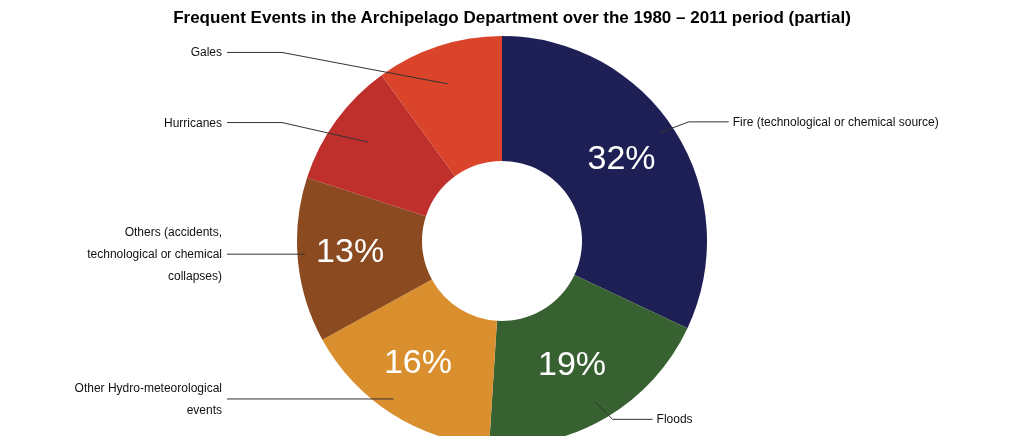 This screenshot has height=444, width=1024. What do you see at coordinates (148, 398) in the screenshot?
I see `slice-label: Other Hydro-meteorological events` at bounding box center [148, 398].